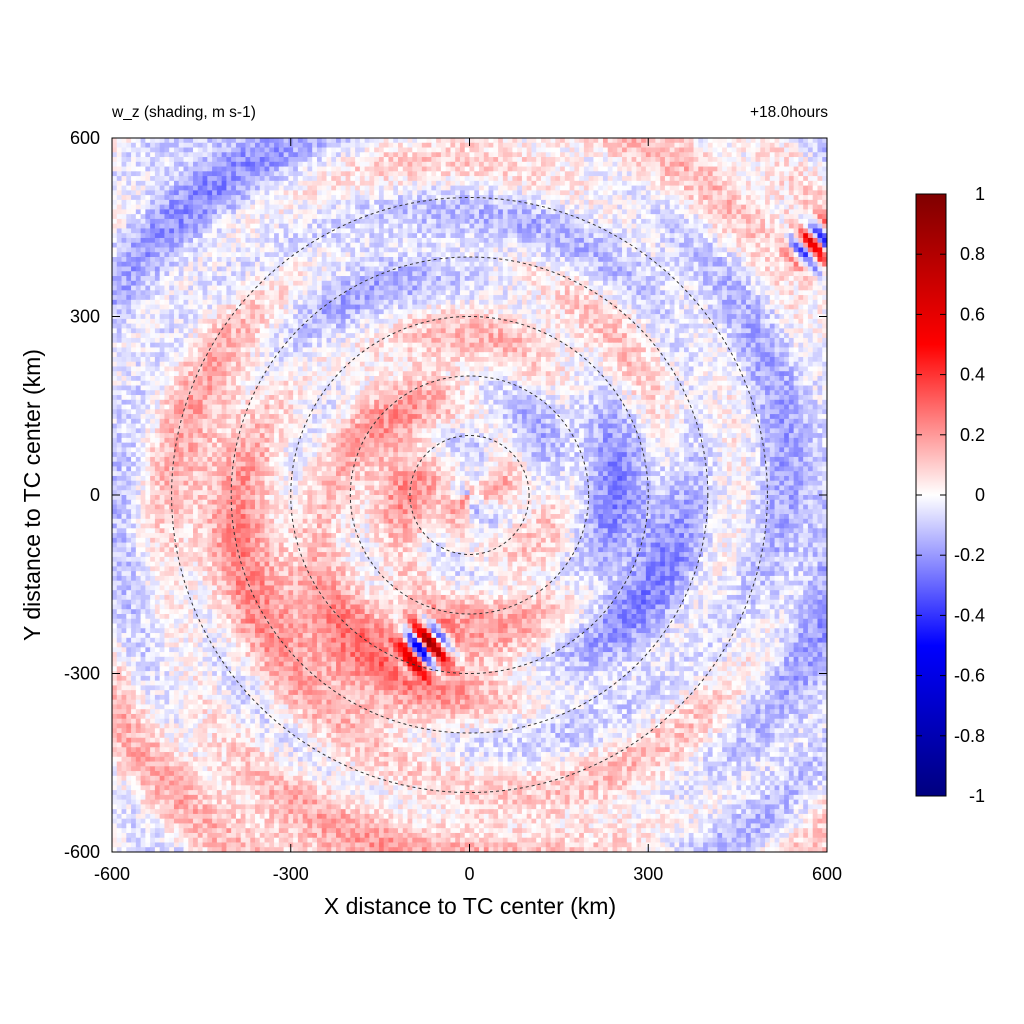 The image size is (1024, 1024). What do you see at coordinates (470, 906) in the screenshot?
I see `x-axis-title: X distance to TC center (km)` at bounding box center [470, 906].